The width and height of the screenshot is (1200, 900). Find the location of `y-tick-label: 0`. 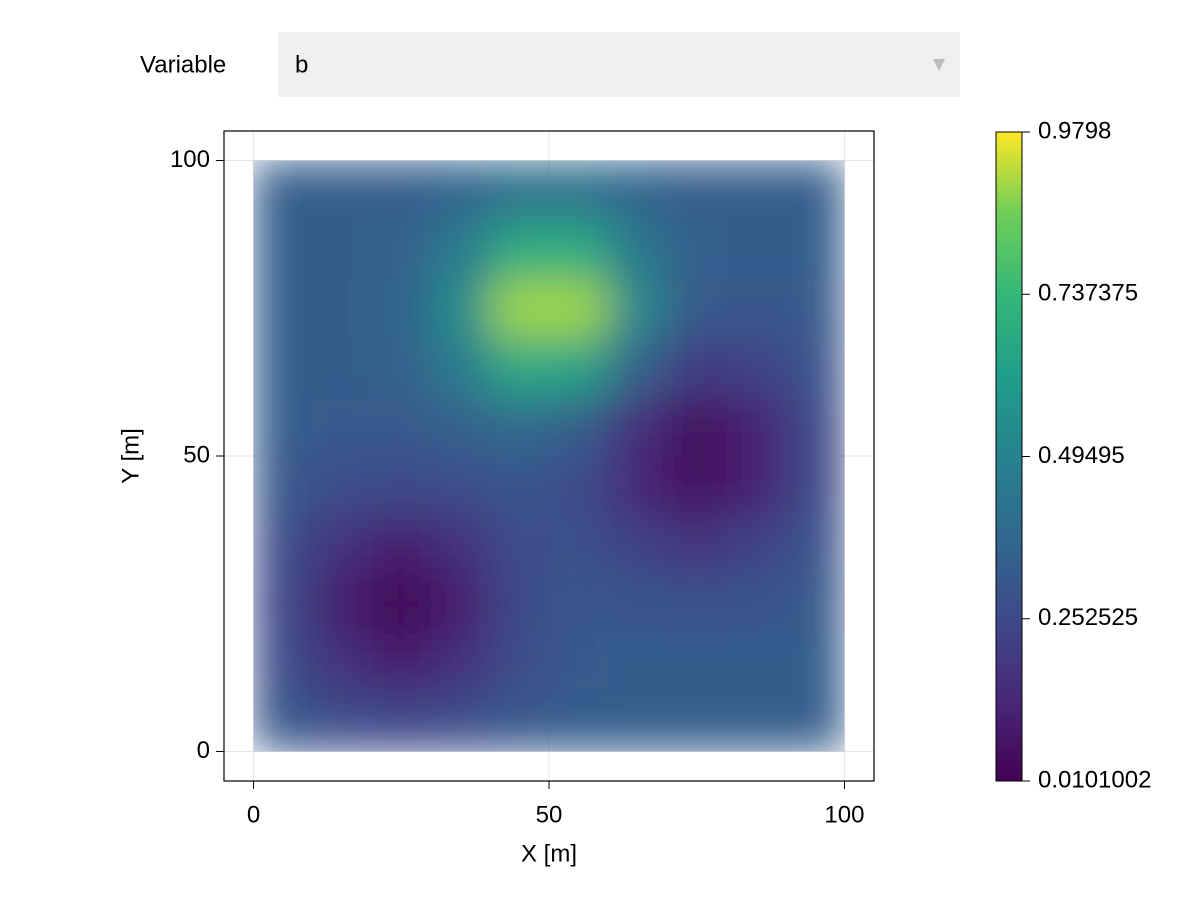

y-tick-label: 0 is located at coordinates (203, 750).